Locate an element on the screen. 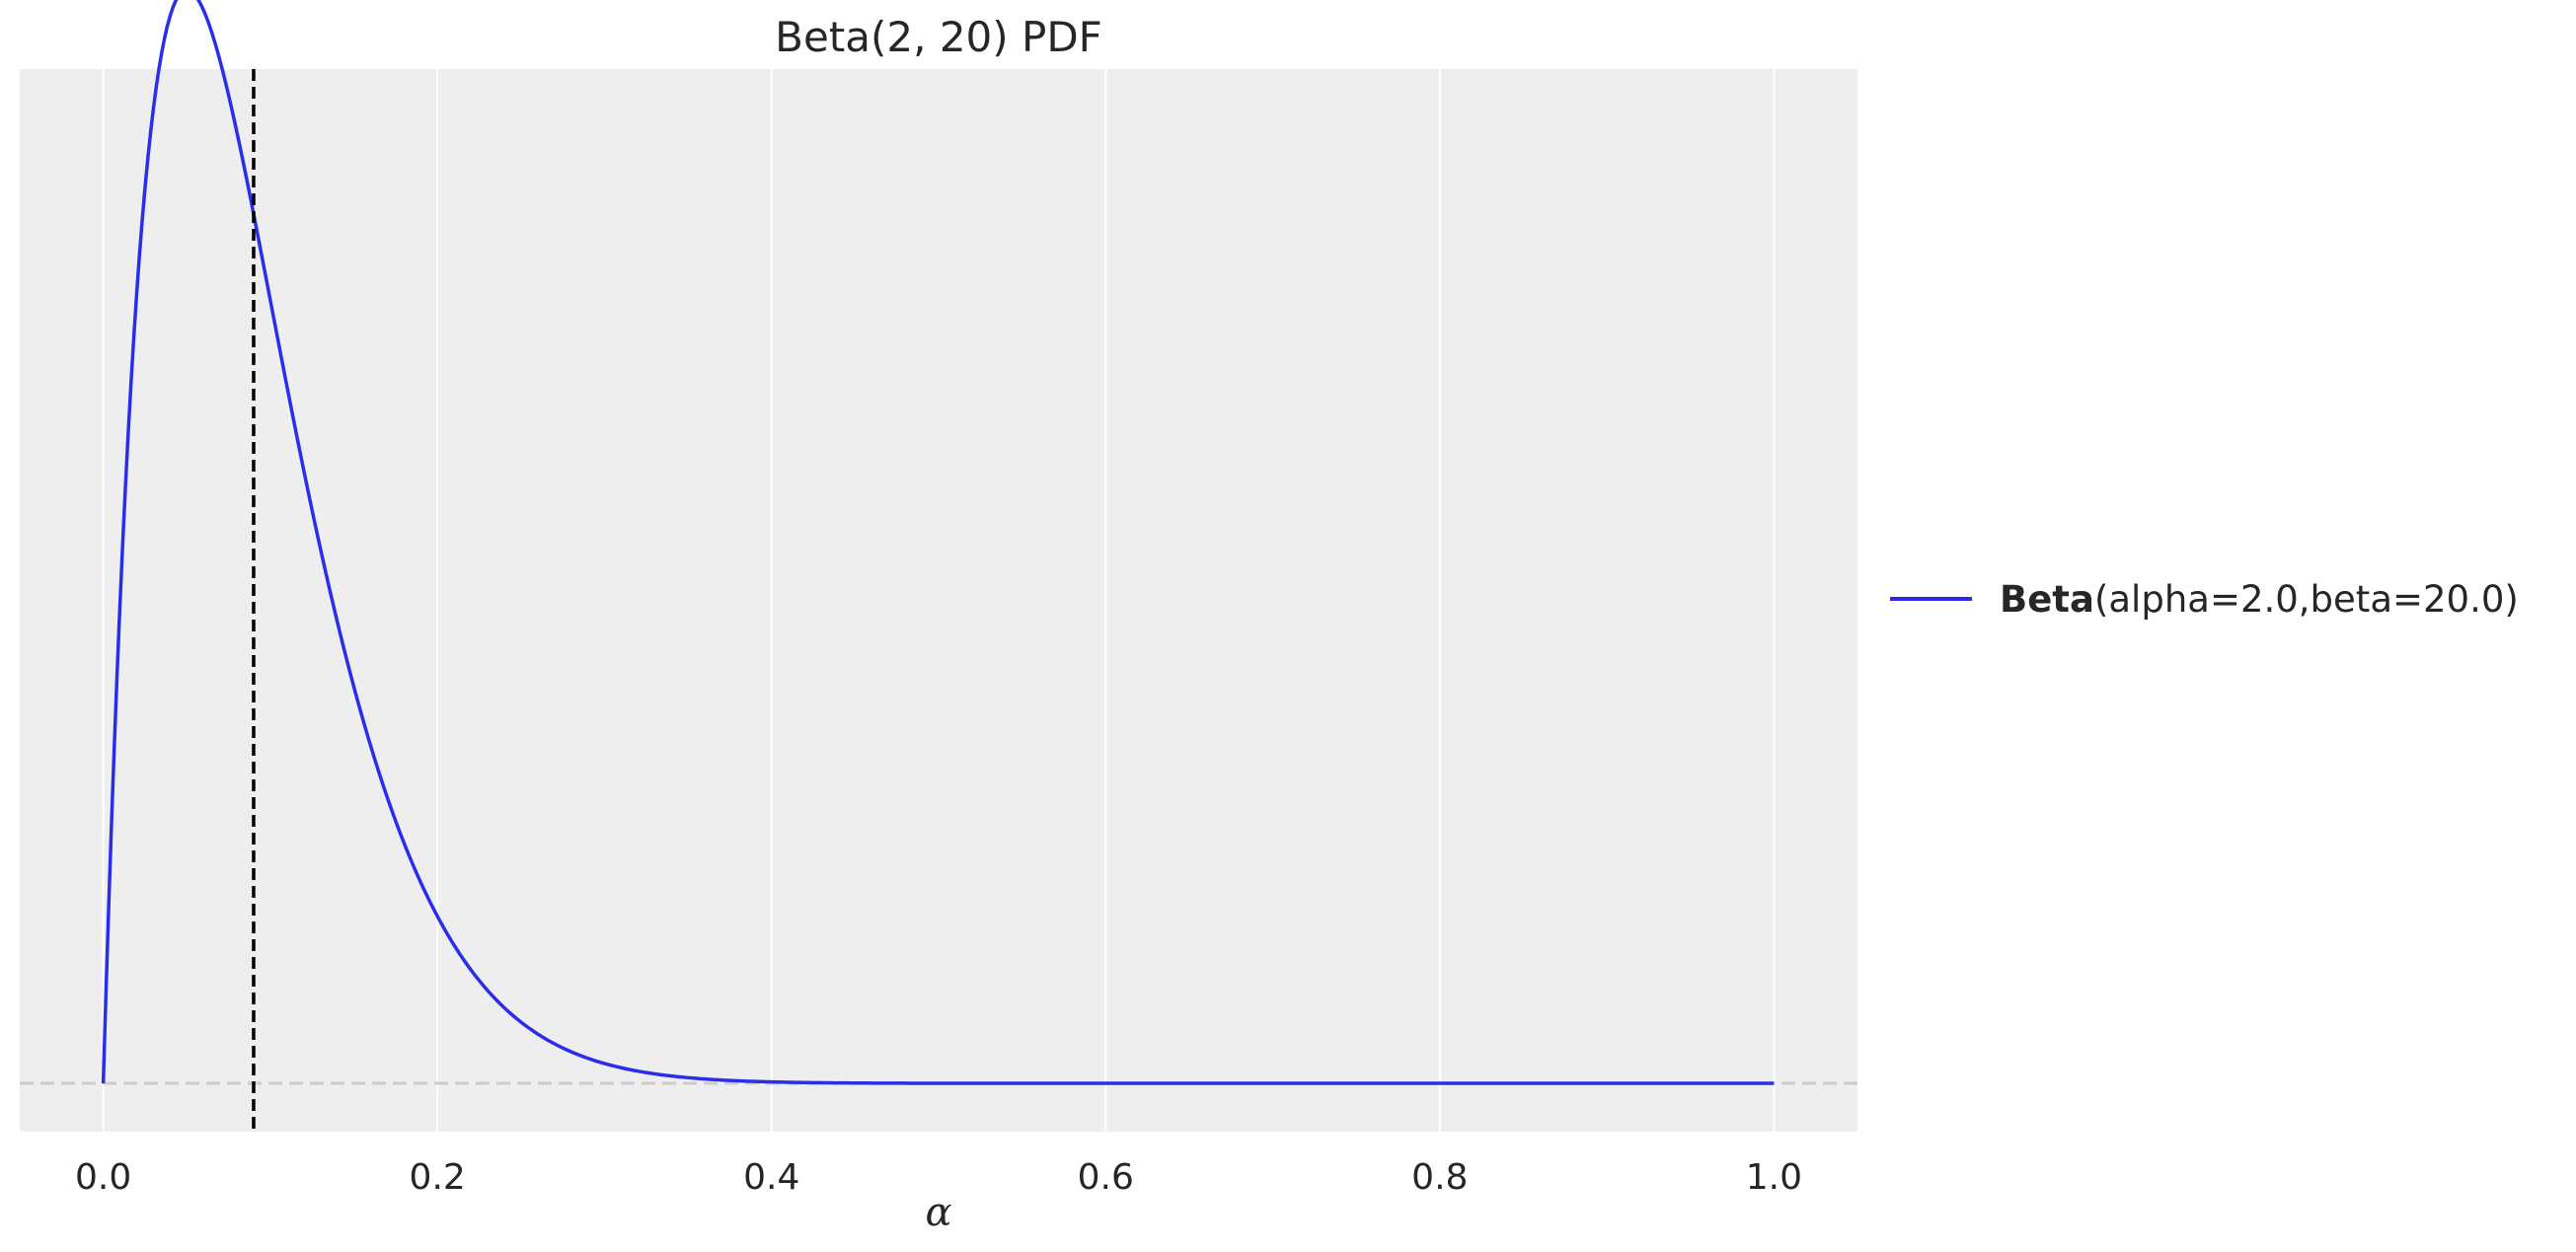 The image size is (2576, 1252). chart-title: Beta(2, 20) PDF is located at coordinates (938, 37).